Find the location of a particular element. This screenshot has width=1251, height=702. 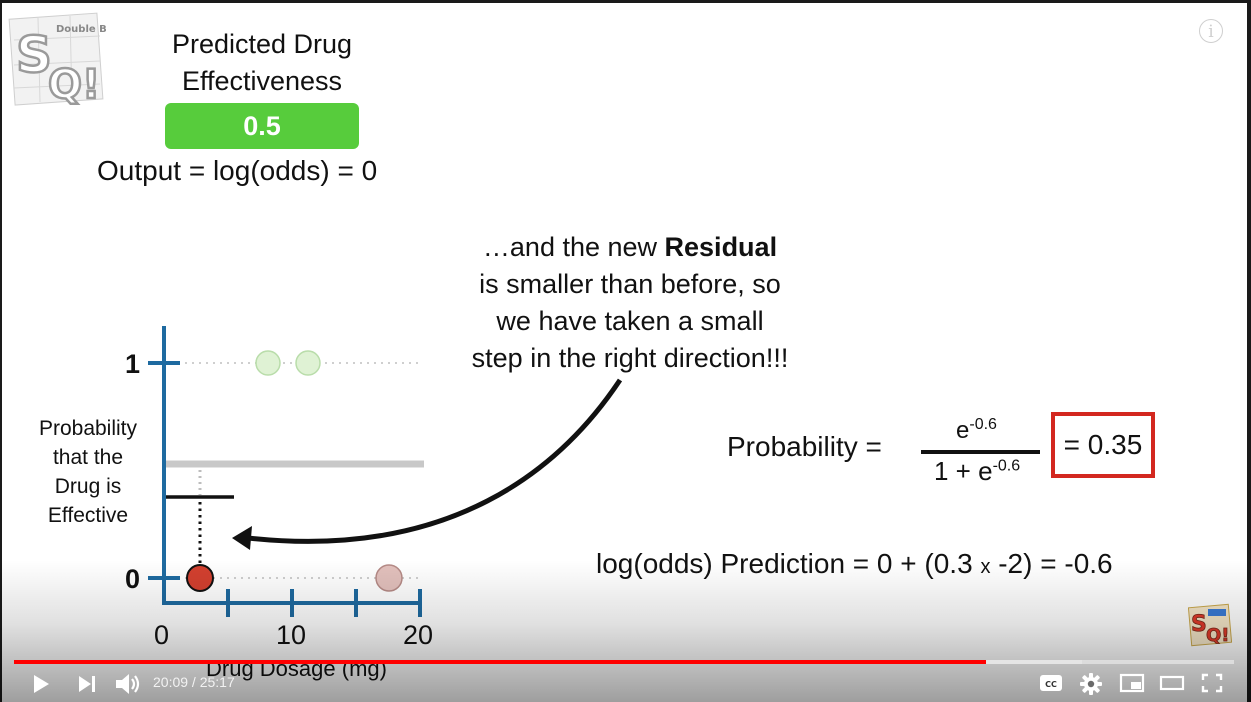

miniplayer-icon is located at coordinates (1132, 683).